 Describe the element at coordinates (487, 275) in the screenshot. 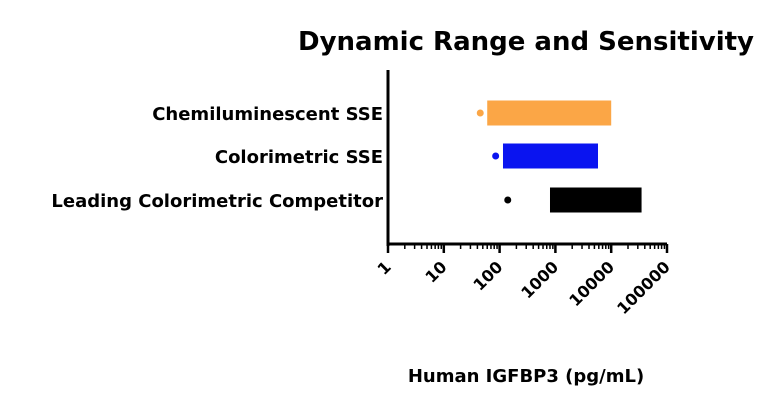

I see `x-tick-label: 100` at that location.